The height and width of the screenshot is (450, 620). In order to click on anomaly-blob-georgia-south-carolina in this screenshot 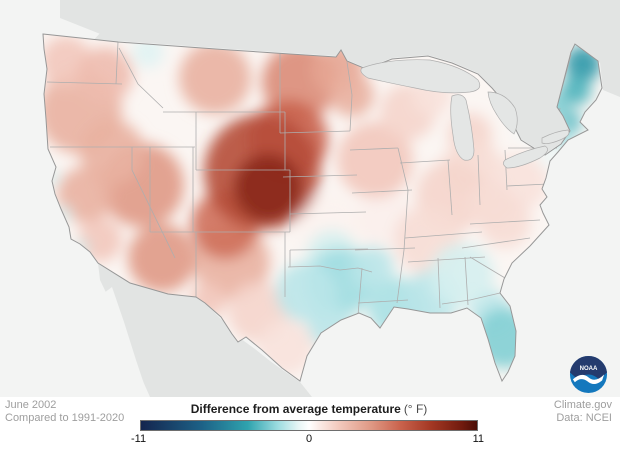, I will do `click(462, 275)`.